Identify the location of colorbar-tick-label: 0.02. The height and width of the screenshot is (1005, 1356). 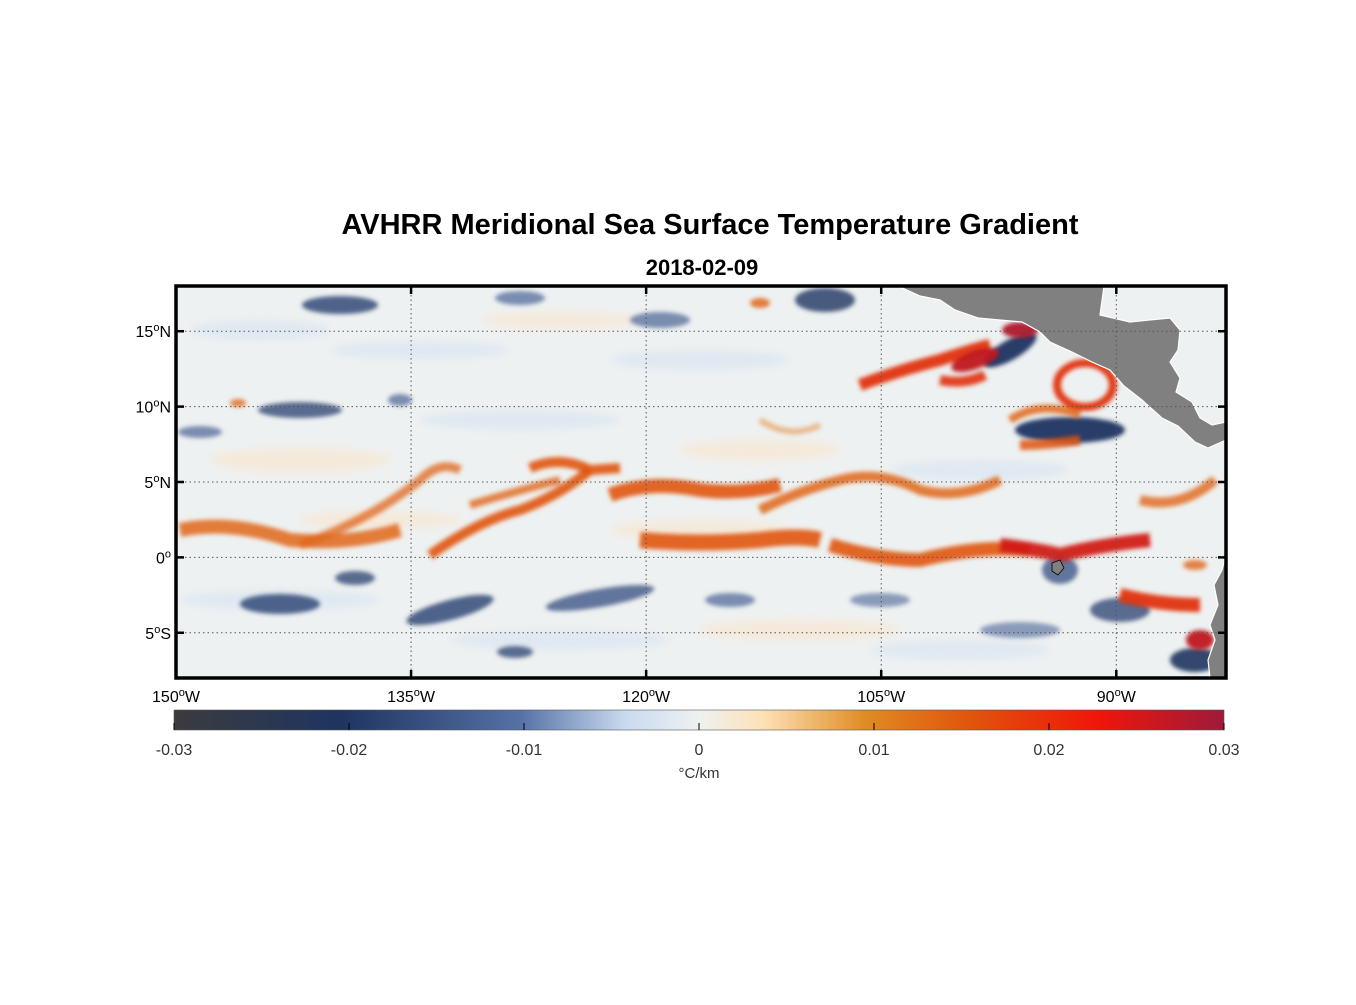
(1048, 750).